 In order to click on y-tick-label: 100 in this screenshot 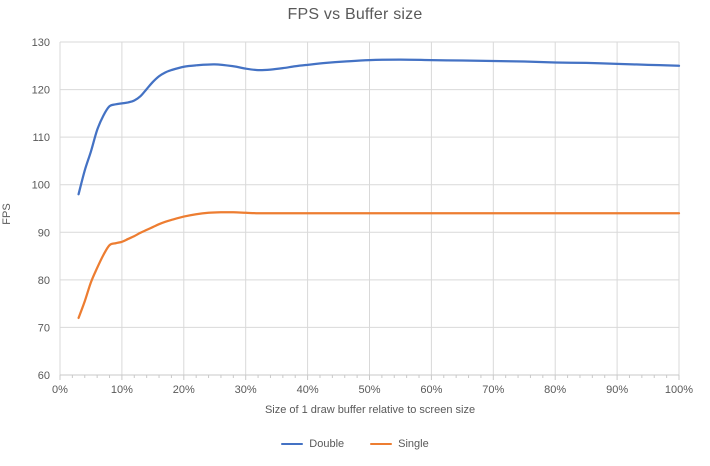, I will do `click(41, 186)`.